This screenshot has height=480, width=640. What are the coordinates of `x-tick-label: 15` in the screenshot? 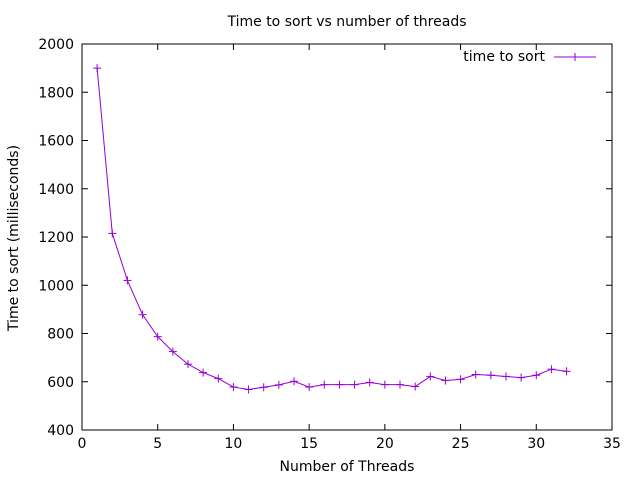 It's located at (309, 444).